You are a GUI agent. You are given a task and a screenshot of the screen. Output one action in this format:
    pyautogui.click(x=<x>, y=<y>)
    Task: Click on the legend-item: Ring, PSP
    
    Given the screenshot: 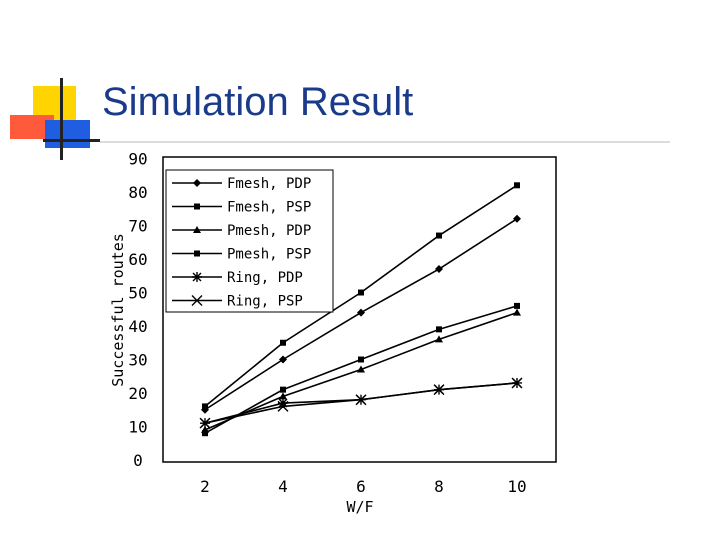 What is the action you would take?
    pyautogui.click(x=237, y=302)
    